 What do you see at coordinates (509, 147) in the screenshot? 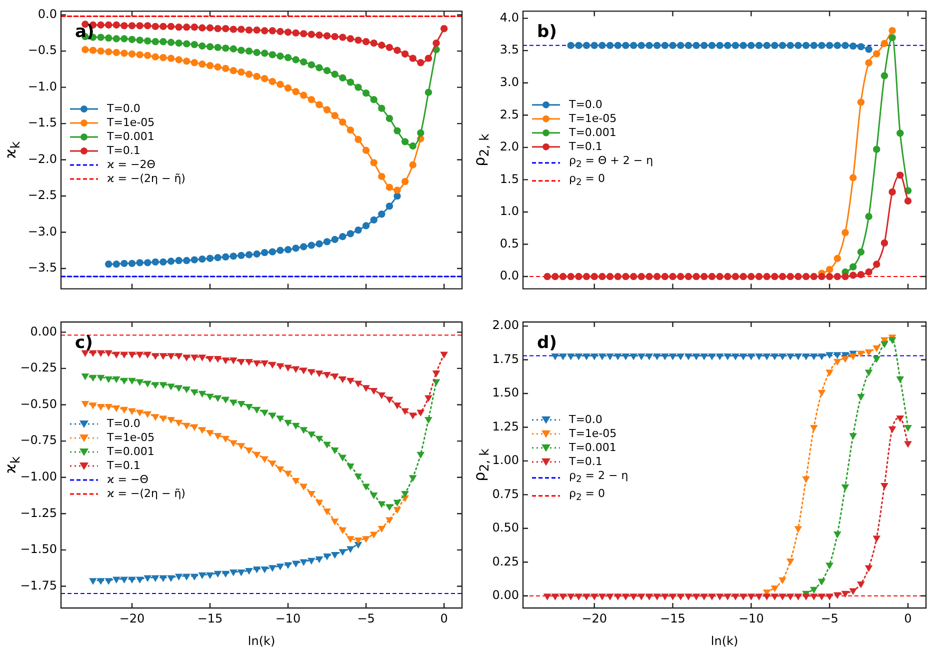
I see `y-tick-label: 2.0` at bounding box center [509, 147].